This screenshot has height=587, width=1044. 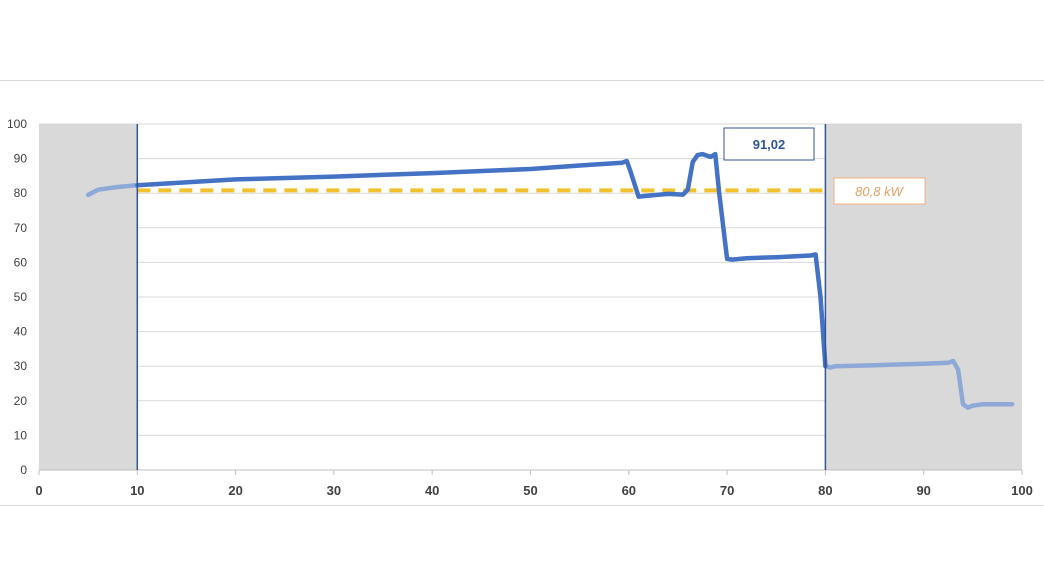 I want to click on average-callout-text: 80,8 kW, so click(x=879, y=191).